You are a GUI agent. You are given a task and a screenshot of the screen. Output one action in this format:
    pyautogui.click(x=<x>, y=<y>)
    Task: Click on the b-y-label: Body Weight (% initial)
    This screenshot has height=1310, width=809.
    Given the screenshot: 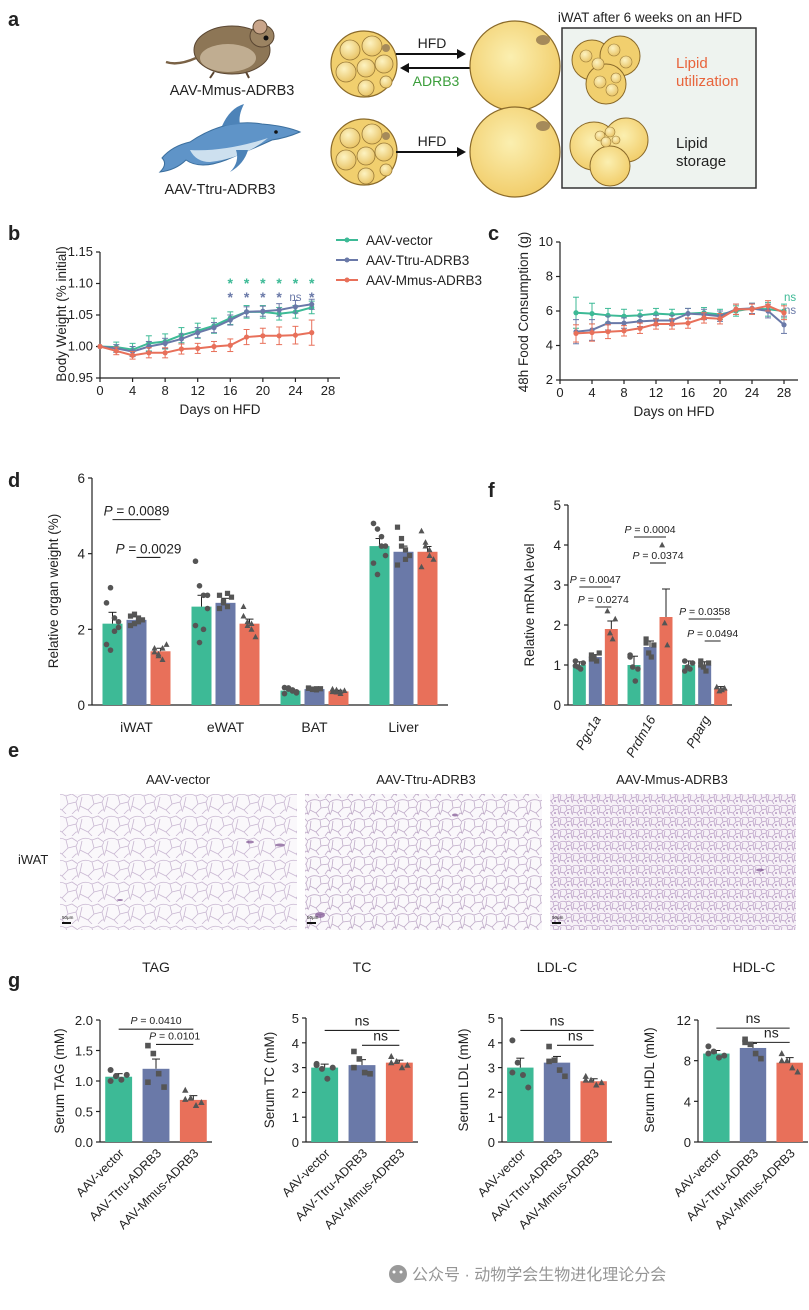 What is the action you would take?
    pyautogui.click(x=61, y=314)
    